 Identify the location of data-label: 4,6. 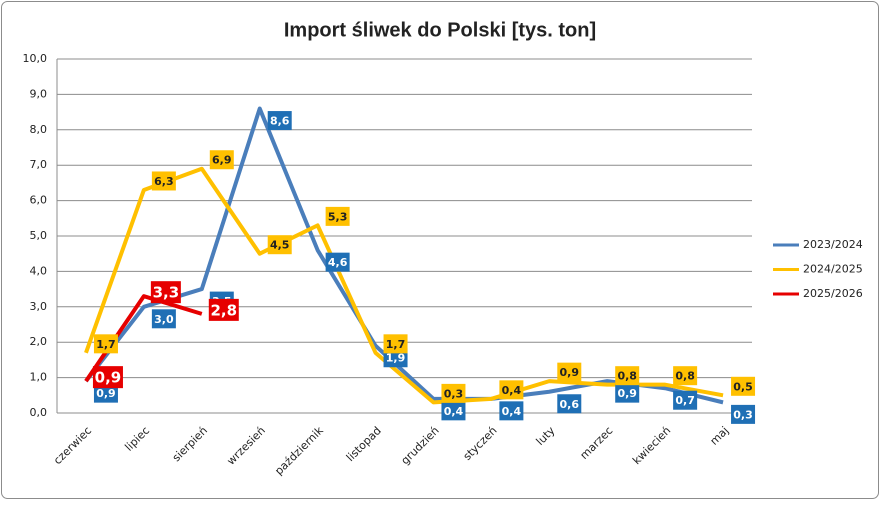
(338, 262).